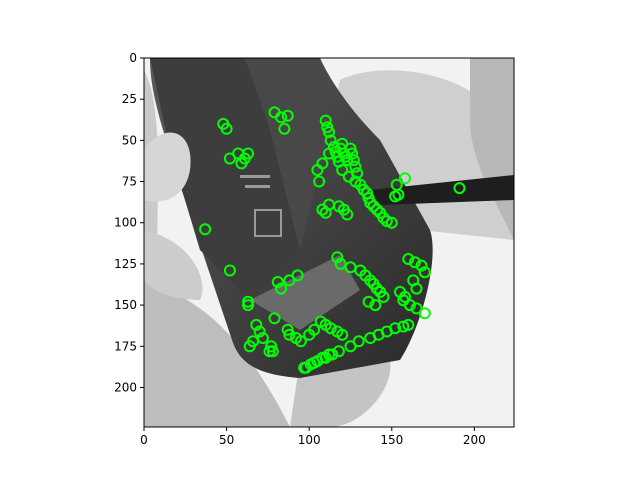  I want to click on y-axis: 0 25 50 75 100 125 150 175 200, so click(129, 222).